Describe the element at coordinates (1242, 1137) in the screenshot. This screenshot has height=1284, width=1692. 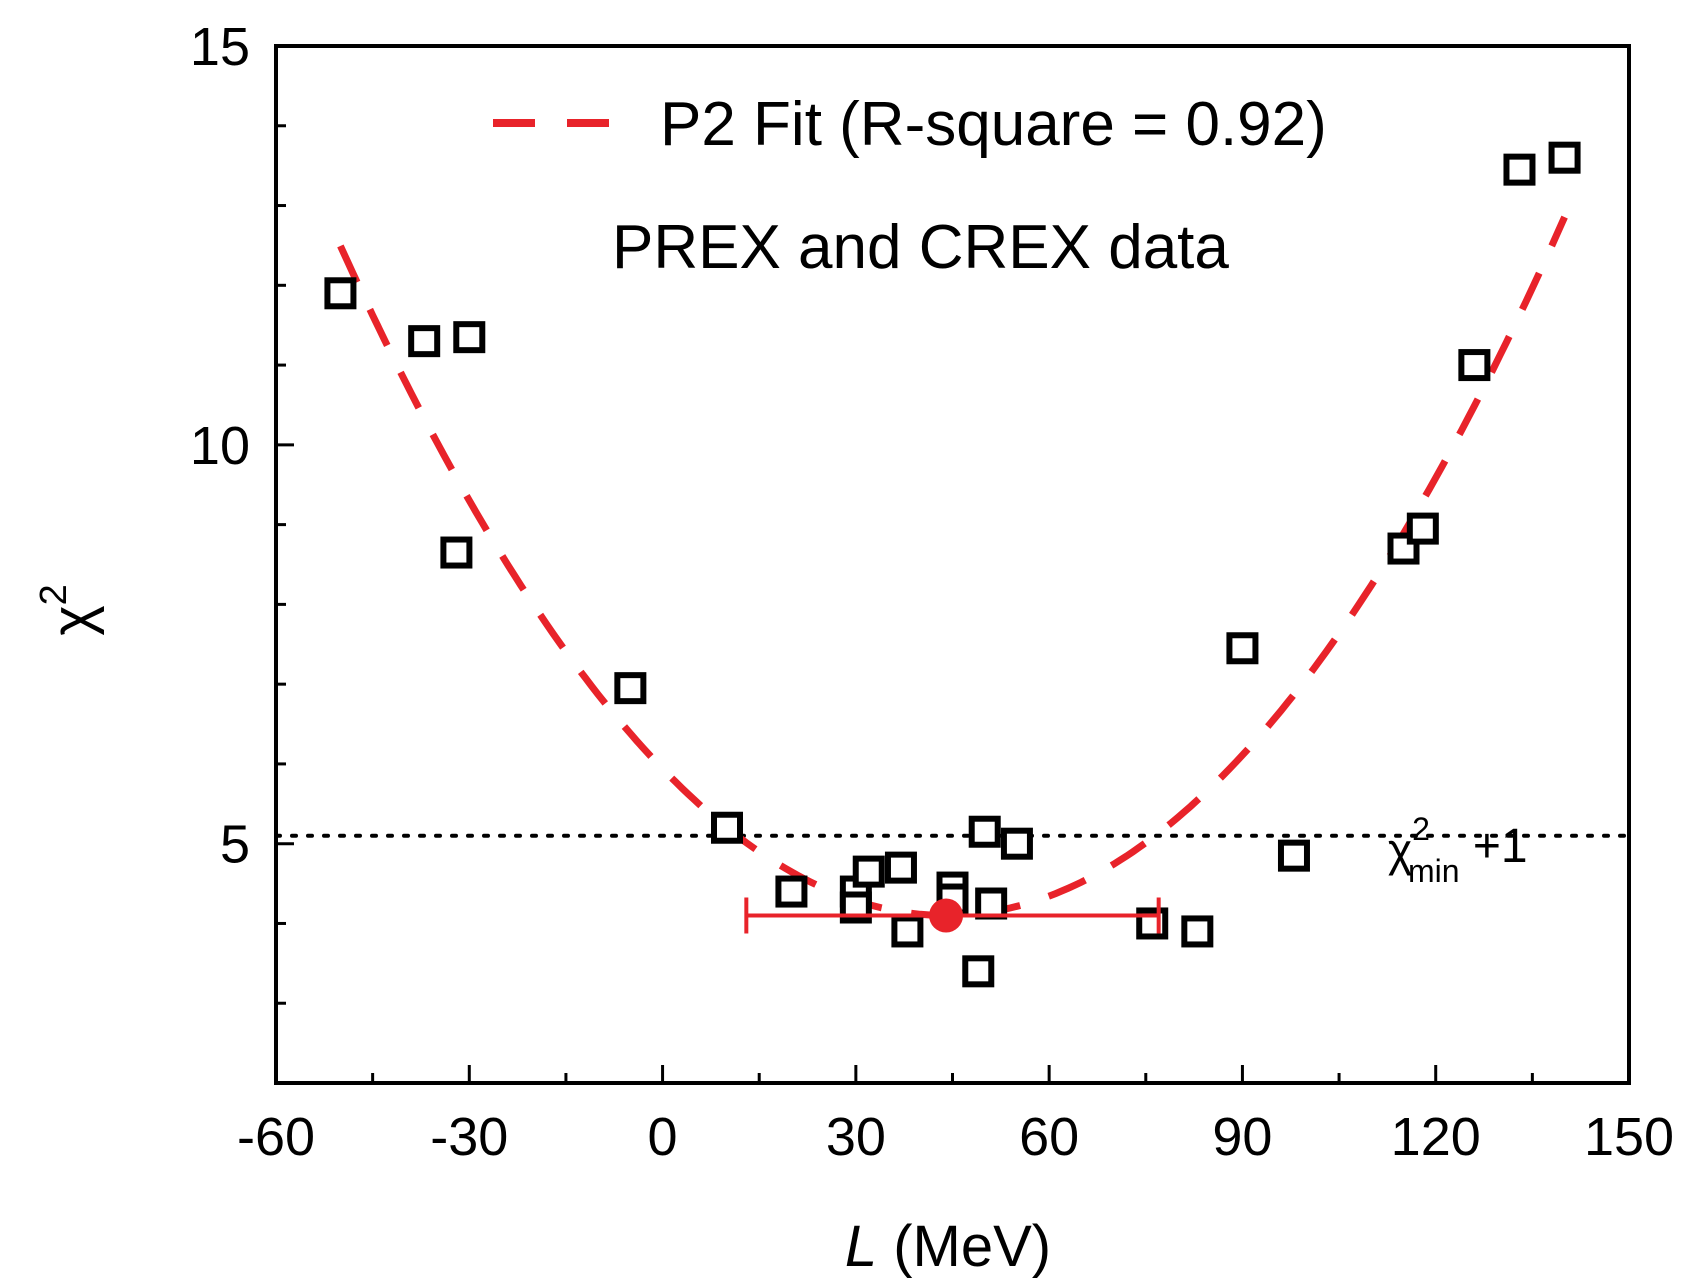
I see `x-tick-label: 90` at that location.